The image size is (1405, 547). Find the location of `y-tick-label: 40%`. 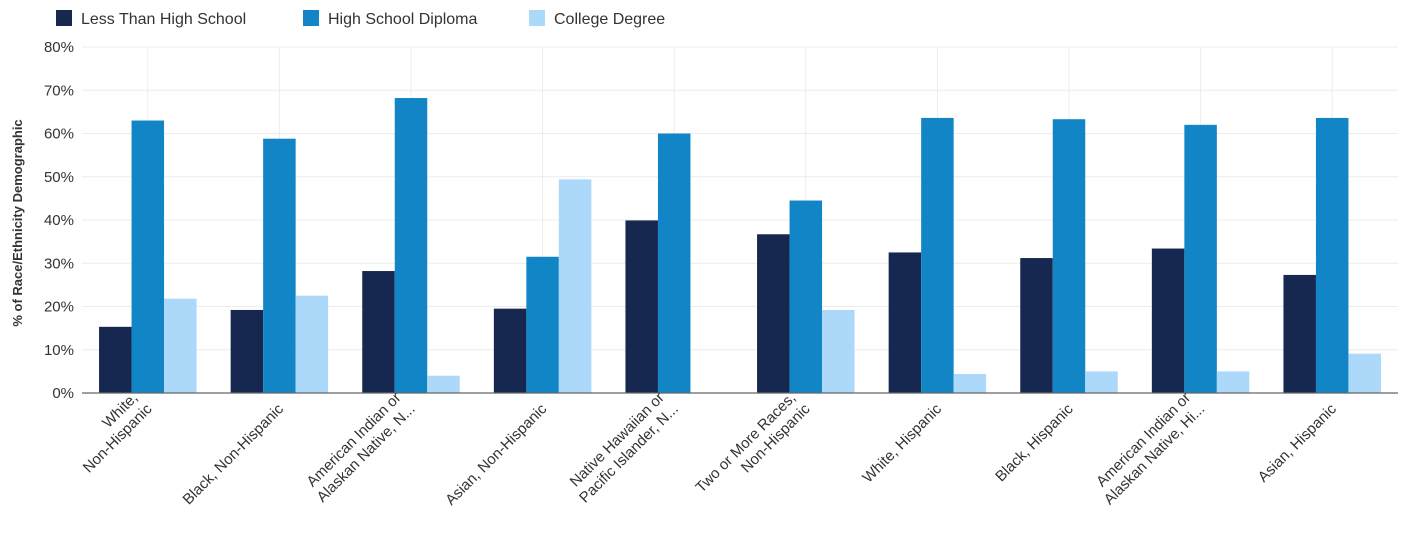

y-tick-label: 40% is located at coordinates (59, 220).